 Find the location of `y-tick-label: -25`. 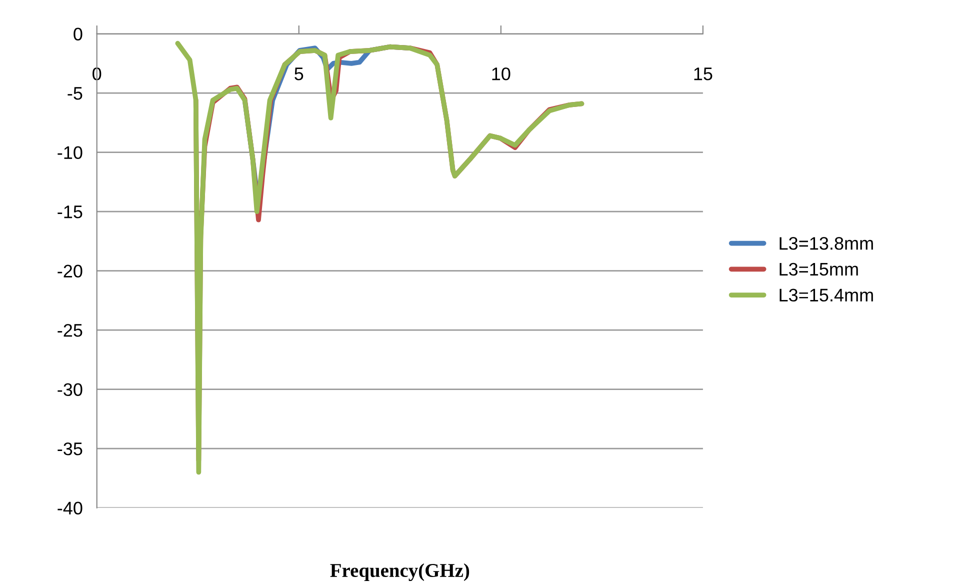

y-tick-label: -25 is located at coordinates (70, 330).